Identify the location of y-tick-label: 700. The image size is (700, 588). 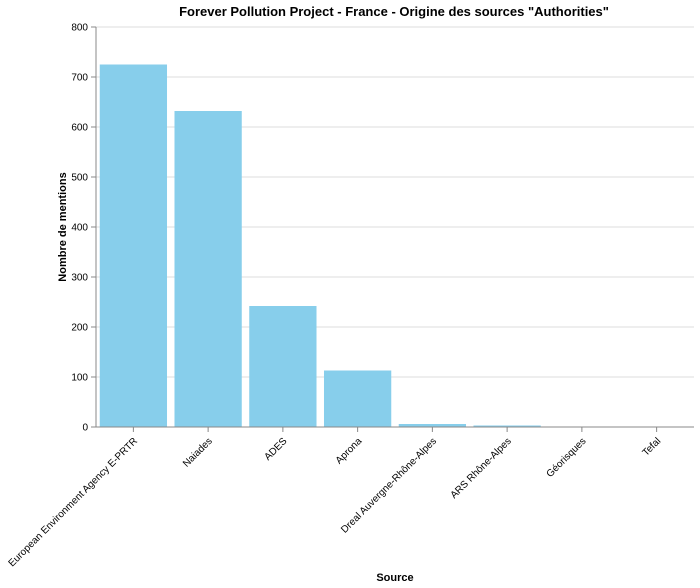
(79, 78).